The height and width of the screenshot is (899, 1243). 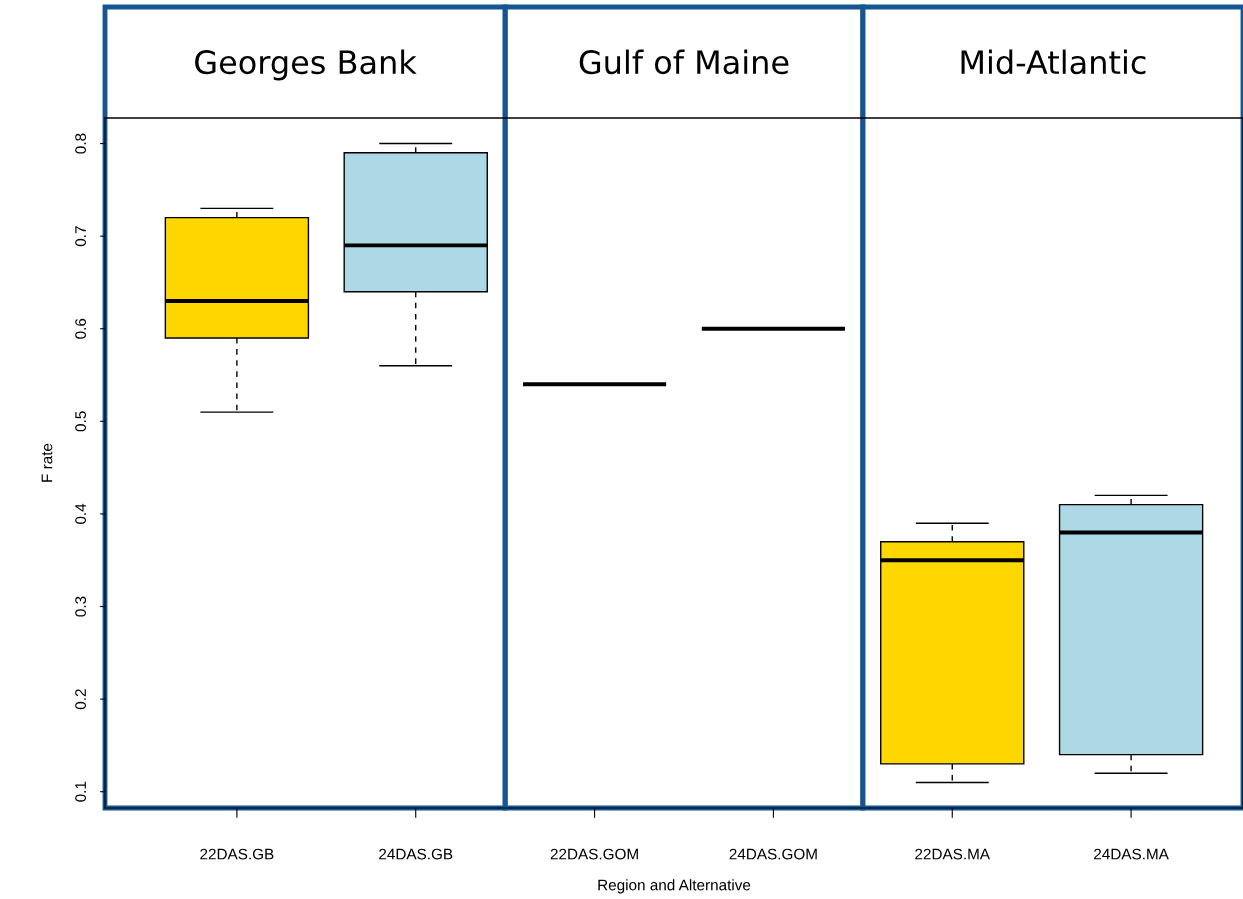 What do you see at coordinates (81, 236) in the screenshot?
I see `y-tick-label: 0.7` at bounding box center [81, 236].